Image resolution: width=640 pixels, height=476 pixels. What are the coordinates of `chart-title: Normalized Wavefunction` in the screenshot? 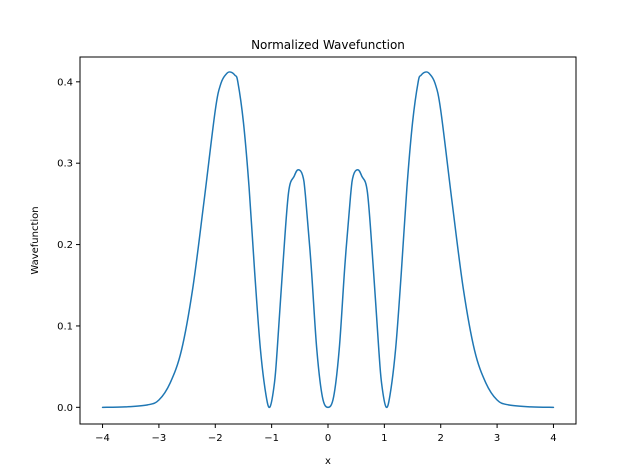 It's located at (328, 45).